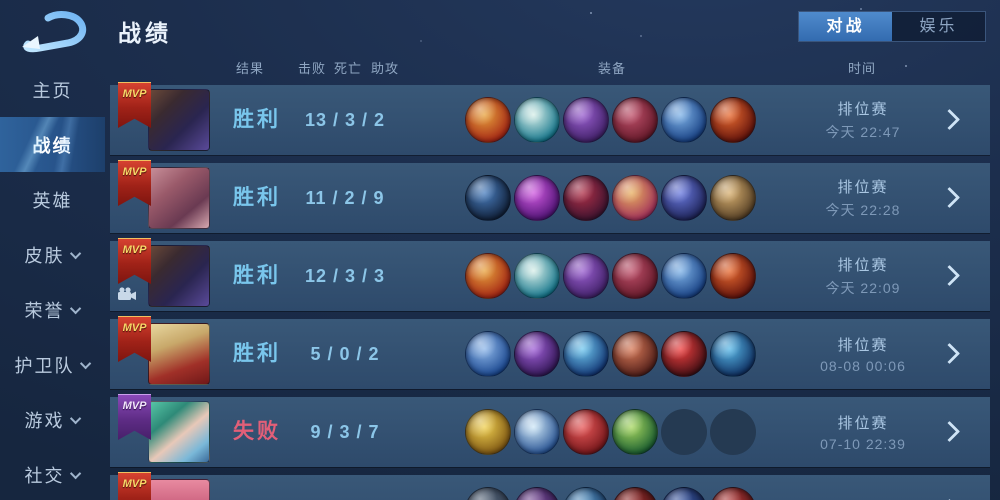  Describe the element at coordinates (733, 493) in the screenshot. I see `equipment-item-red-item` at that location.